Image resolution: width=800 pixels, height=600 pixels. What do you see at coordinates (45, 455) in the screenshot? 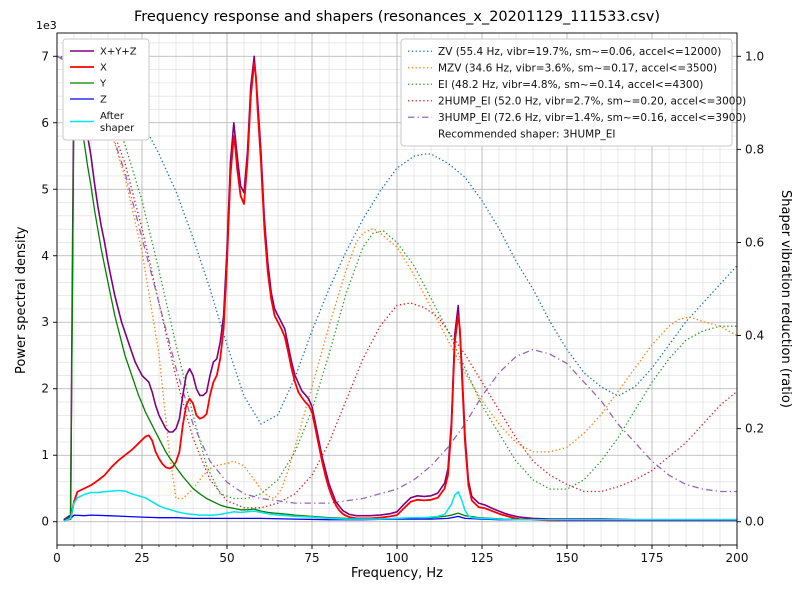
I see `tick-label: 1` at bounding box center [45, 455].